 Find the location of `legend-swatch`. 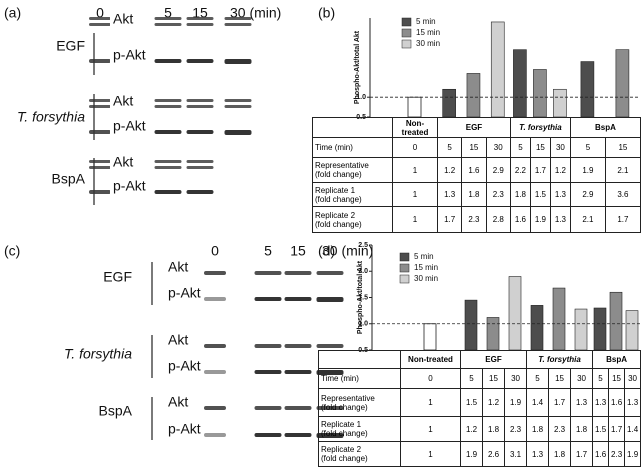

legend-swatch is located at coordinates (406, 33).